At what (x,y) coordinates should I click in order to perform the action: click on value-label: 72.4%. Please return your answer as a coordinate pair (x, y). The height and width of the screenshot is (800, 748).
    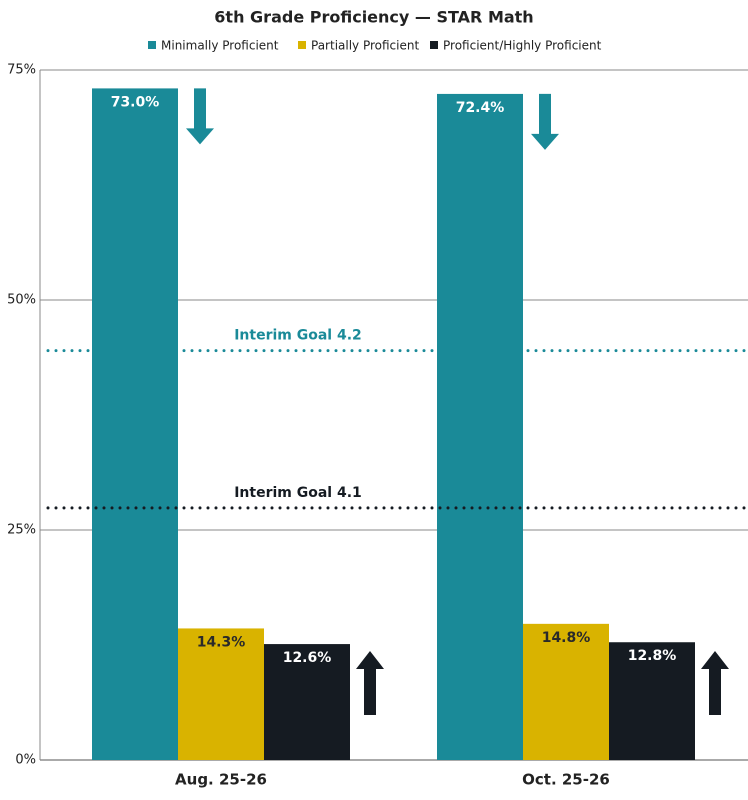
    Looking at the image, I should click on (480, 108).